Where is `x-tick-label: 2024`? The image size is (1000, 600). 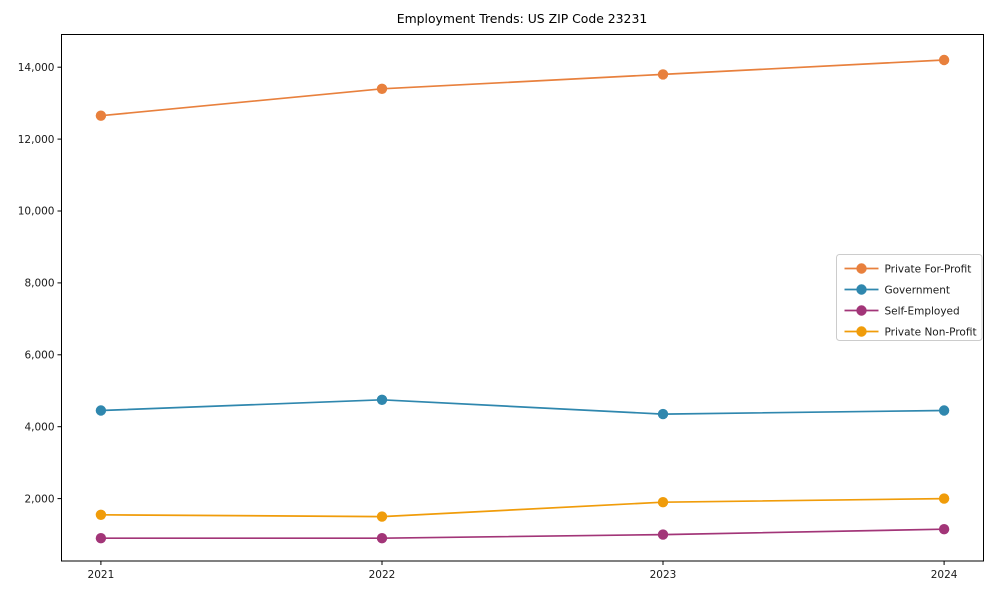 x-tick-label: 2024 is located at coordinates (944, 575).